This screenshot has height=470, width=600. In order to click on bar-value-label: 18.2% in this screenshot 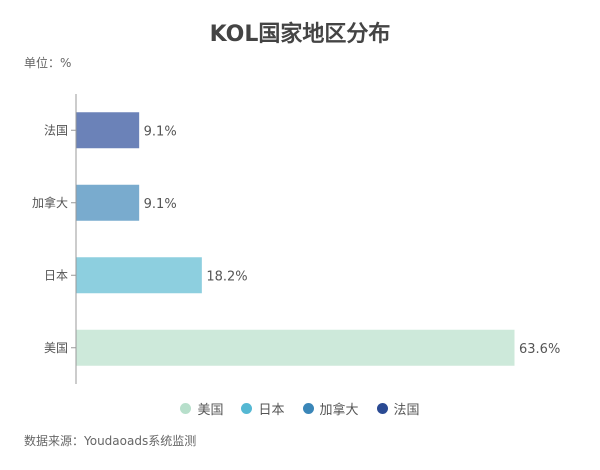, I will do `click(226, 276)`.